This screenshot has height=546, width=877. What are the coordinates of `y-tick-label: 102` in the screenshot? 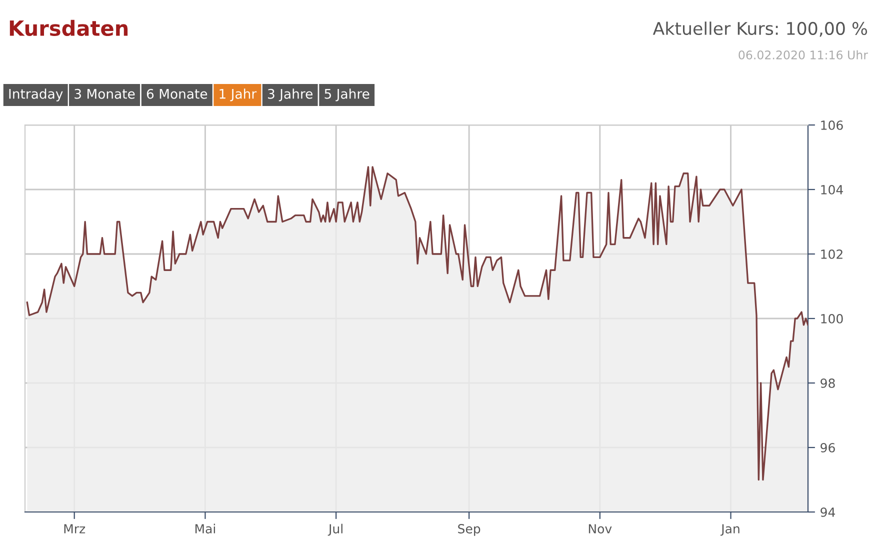 It's located at (831, 254).